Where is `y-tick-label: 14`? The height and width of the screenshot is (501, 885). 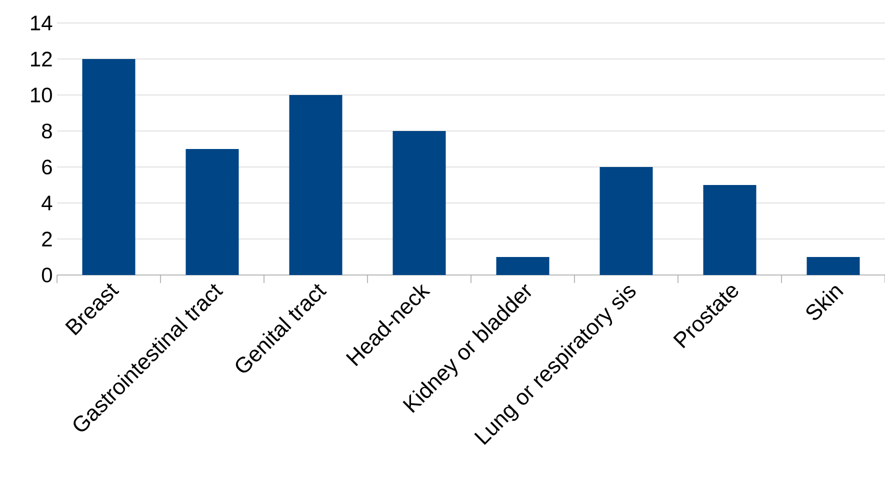
y-tick-label: 14 is located at coordinates (41, 23).